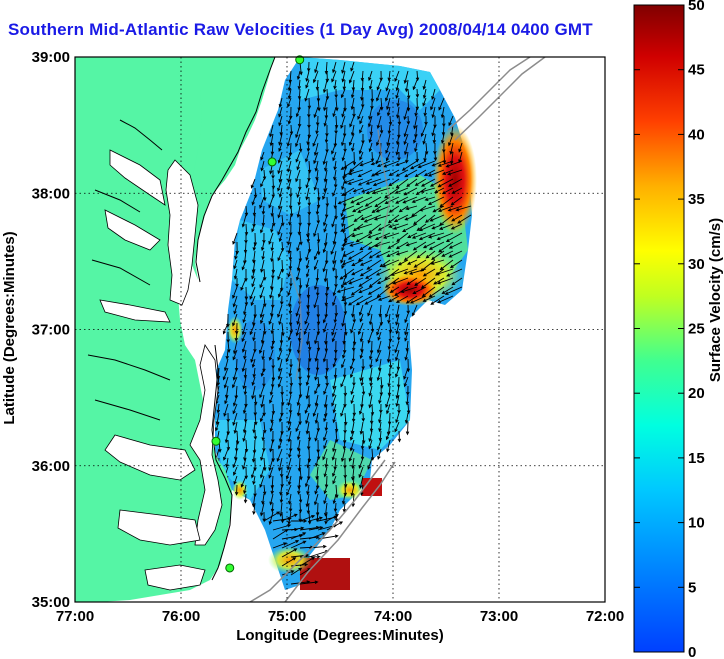 The height and width of the screenshot is (659, 724). Describe the element at coordinates (75, 616) in the screenshot. I see `x-tick-label: 77:00` at that location.